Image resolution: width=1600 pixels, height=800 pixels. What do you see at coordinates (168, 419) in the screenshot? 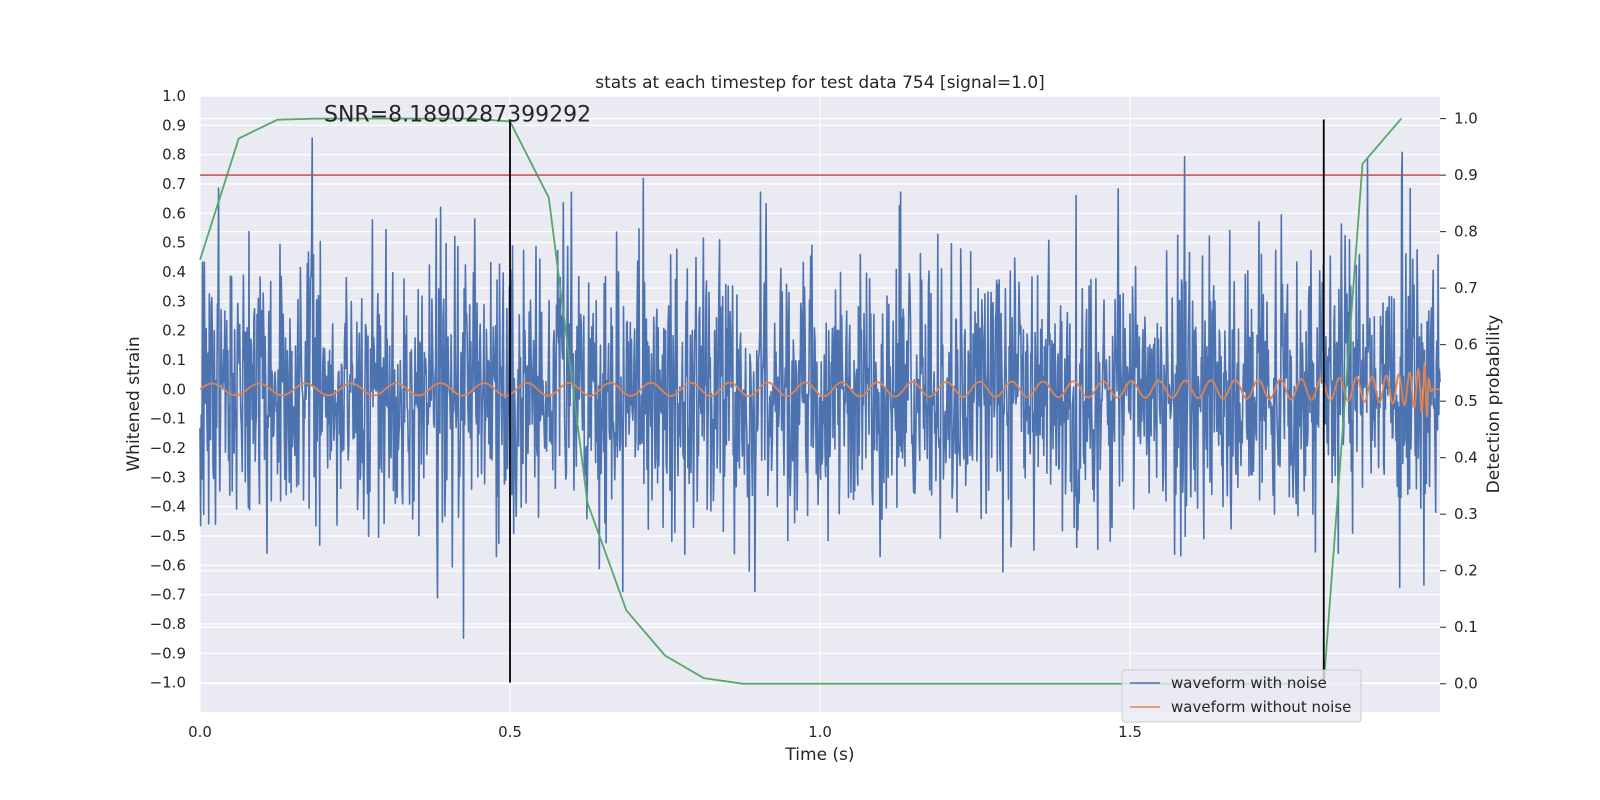
I see `y-tick-label: −0.1` at bounding box center [168, 419].